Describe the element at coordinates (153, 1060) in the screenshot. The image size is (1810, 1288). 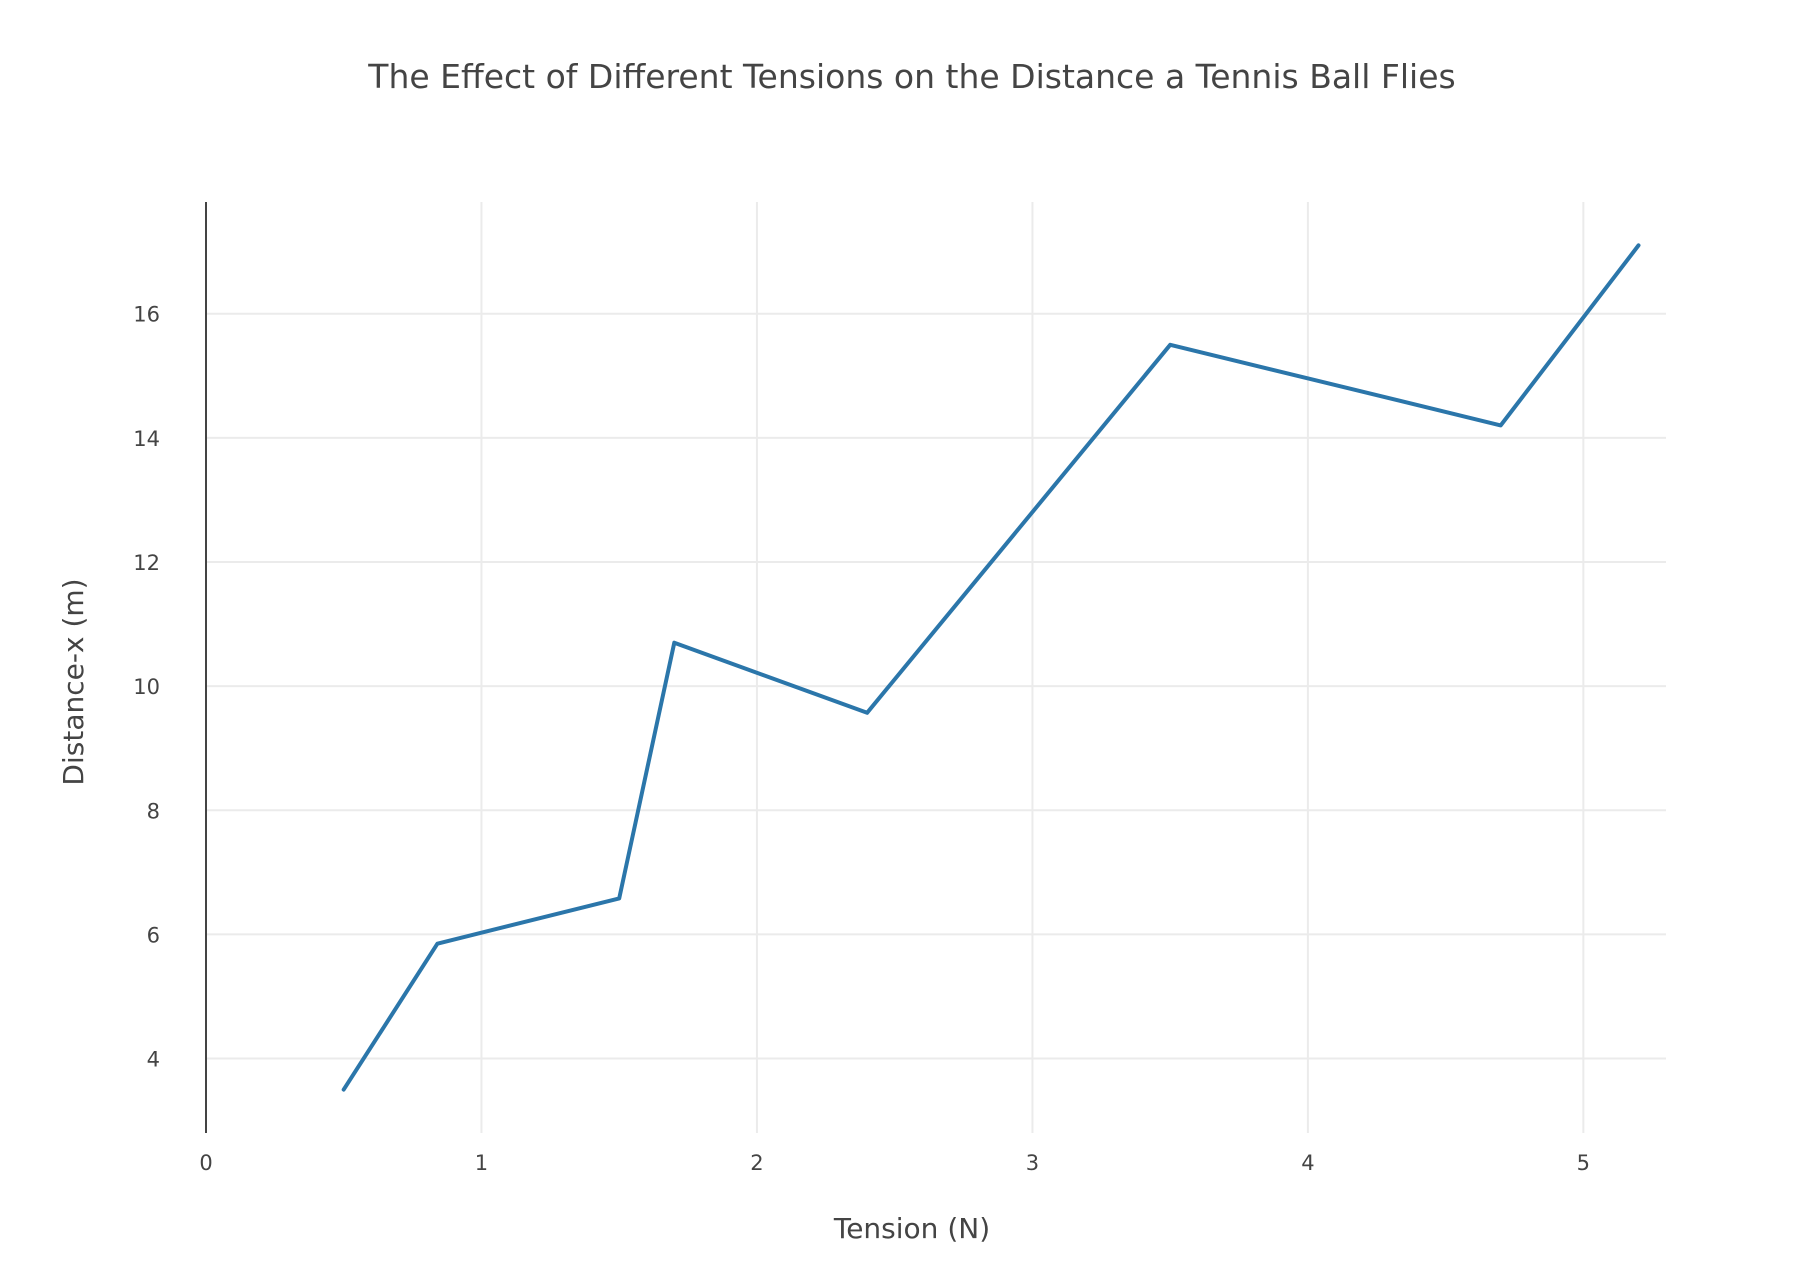
I see `y-tick-label: 4` at that location.